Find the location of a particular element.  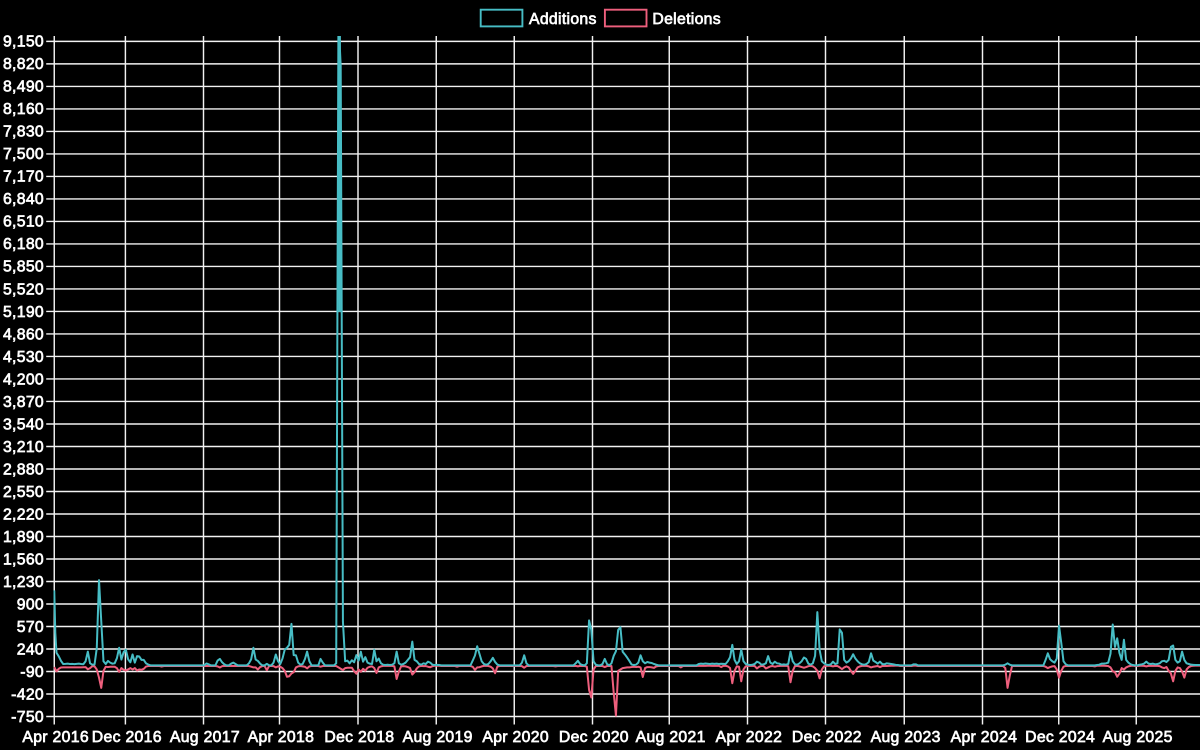

svg-text: 6,840 is located at coordinates (23, 199).